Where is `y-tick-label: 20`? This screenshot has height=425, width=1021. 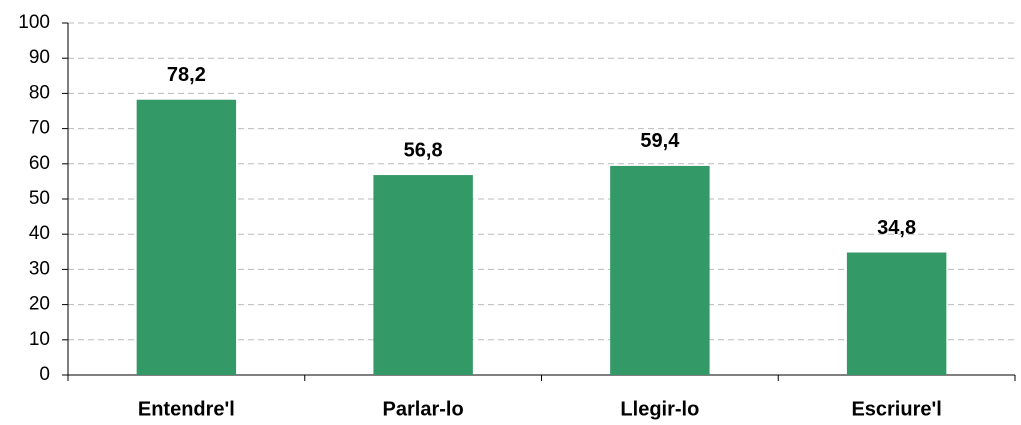 y-tick-label: 20 is located at coordinates (39, 304).